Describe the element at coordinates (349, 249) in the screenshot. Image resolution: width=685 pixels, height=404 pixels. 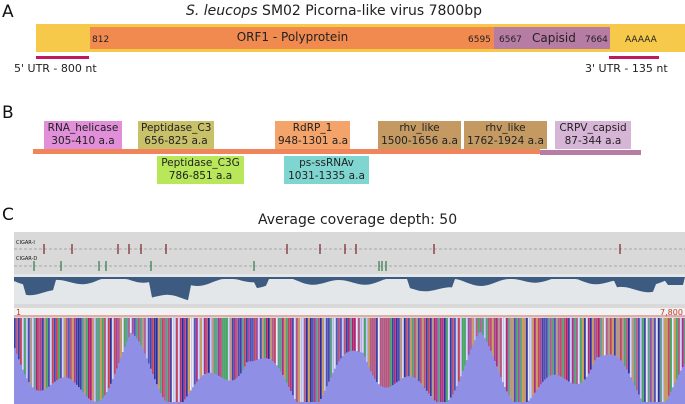
I see `cigar-i-track` at that location.